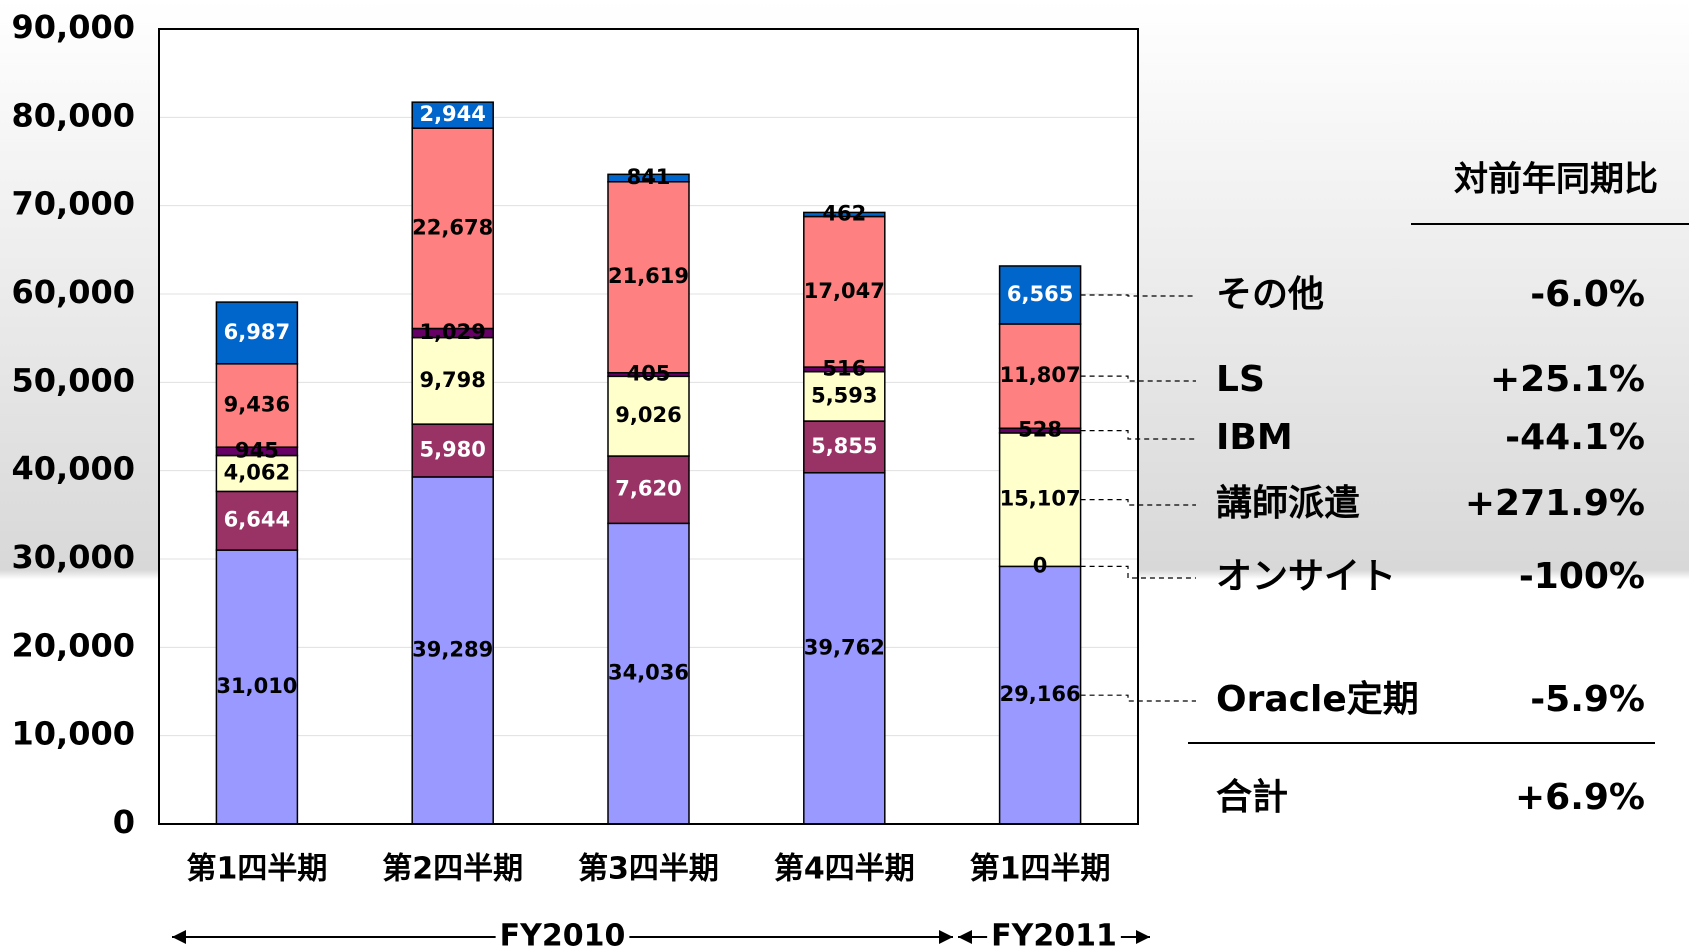 The height and width of the screenshot is (950, 1689). Describe the element at coordinates (73, 204) in the screenshot. I see `y-tick-label: 70,000` at that location.